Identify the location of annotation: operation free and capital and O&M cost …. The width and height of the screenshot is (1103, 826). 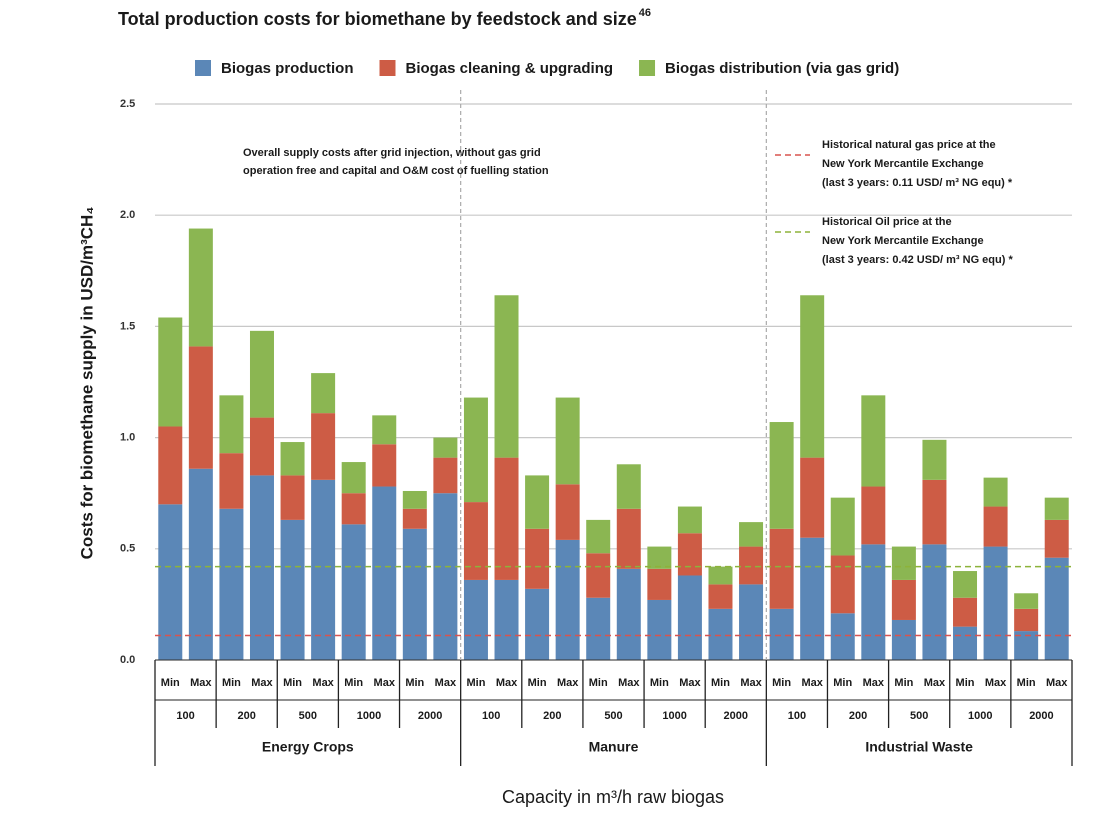
(396, 171).